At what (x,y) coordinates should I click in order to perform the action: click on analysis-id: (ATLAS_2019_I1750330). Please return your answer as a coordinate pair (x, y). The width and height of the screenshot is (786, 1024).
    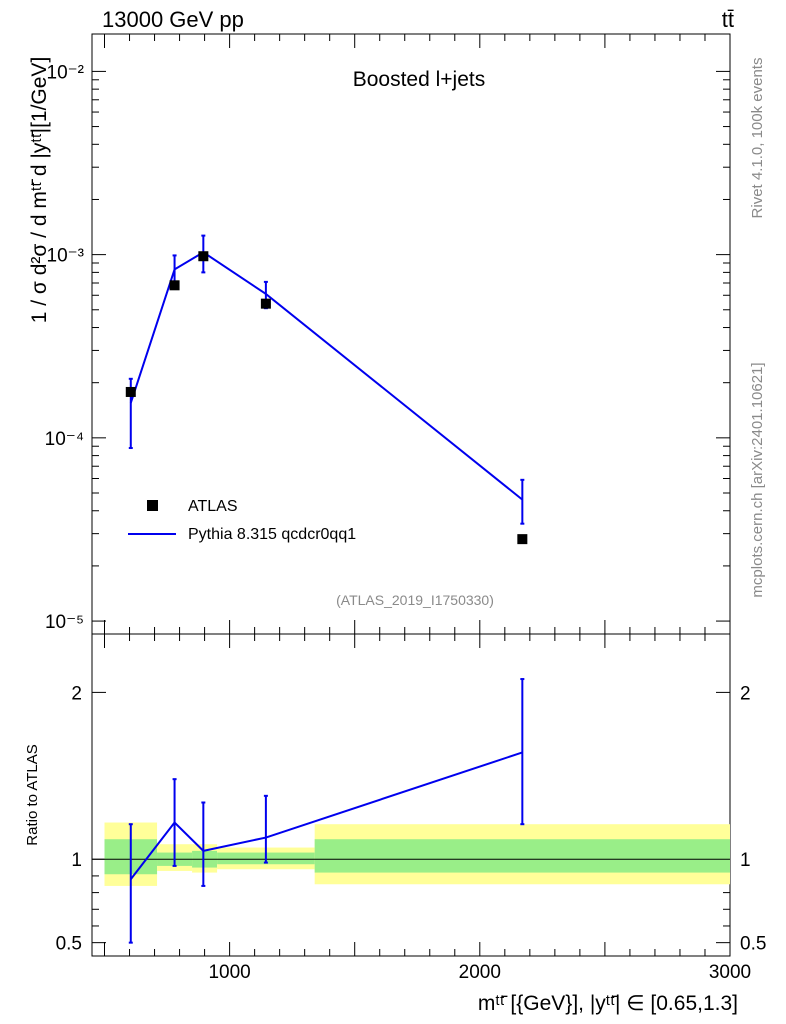
    Looking at the image, I should click on (415, 600).